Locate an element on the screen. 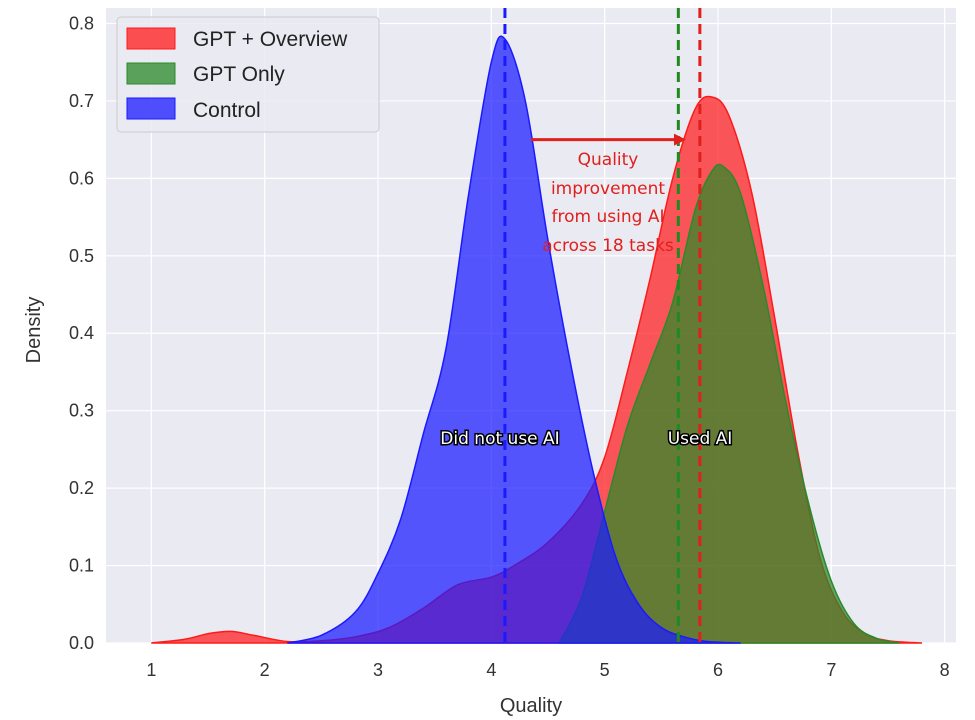 This screenshot has height=720, width=975. used-ai-label: Used AI is located at coordinates (700, 439).